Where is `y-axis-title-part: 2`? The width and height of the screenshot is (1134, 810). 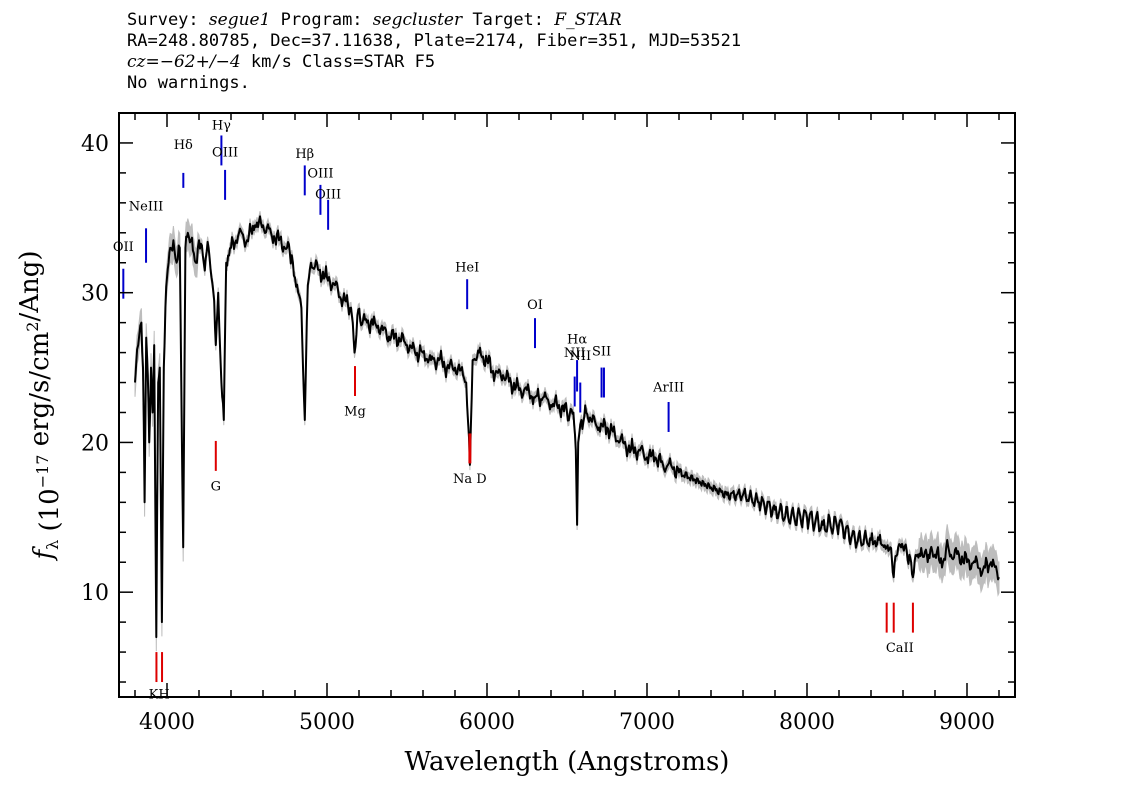
y-axis-title-part: 2 is located at coordinates (32, 327).